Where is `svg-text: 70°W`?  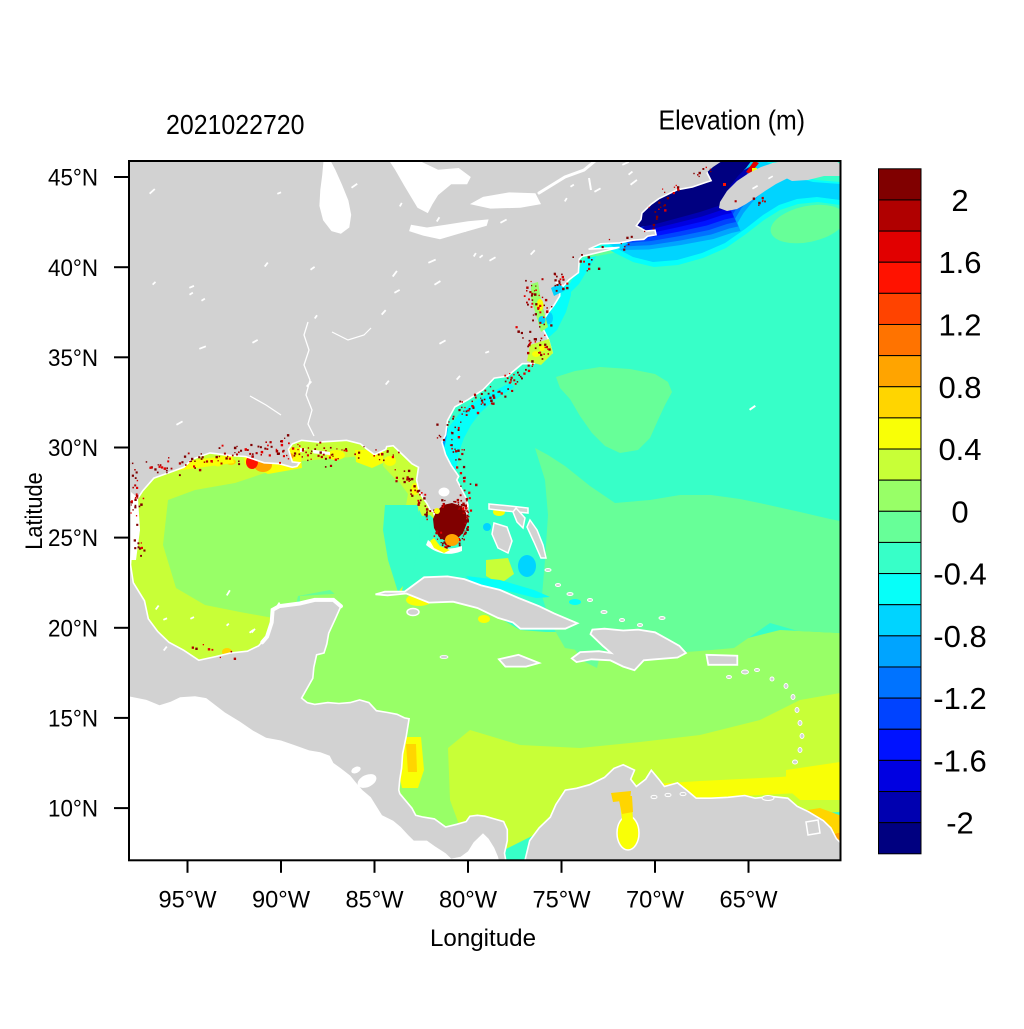
svg-text: 70°W is located at coordinates (655, 899).